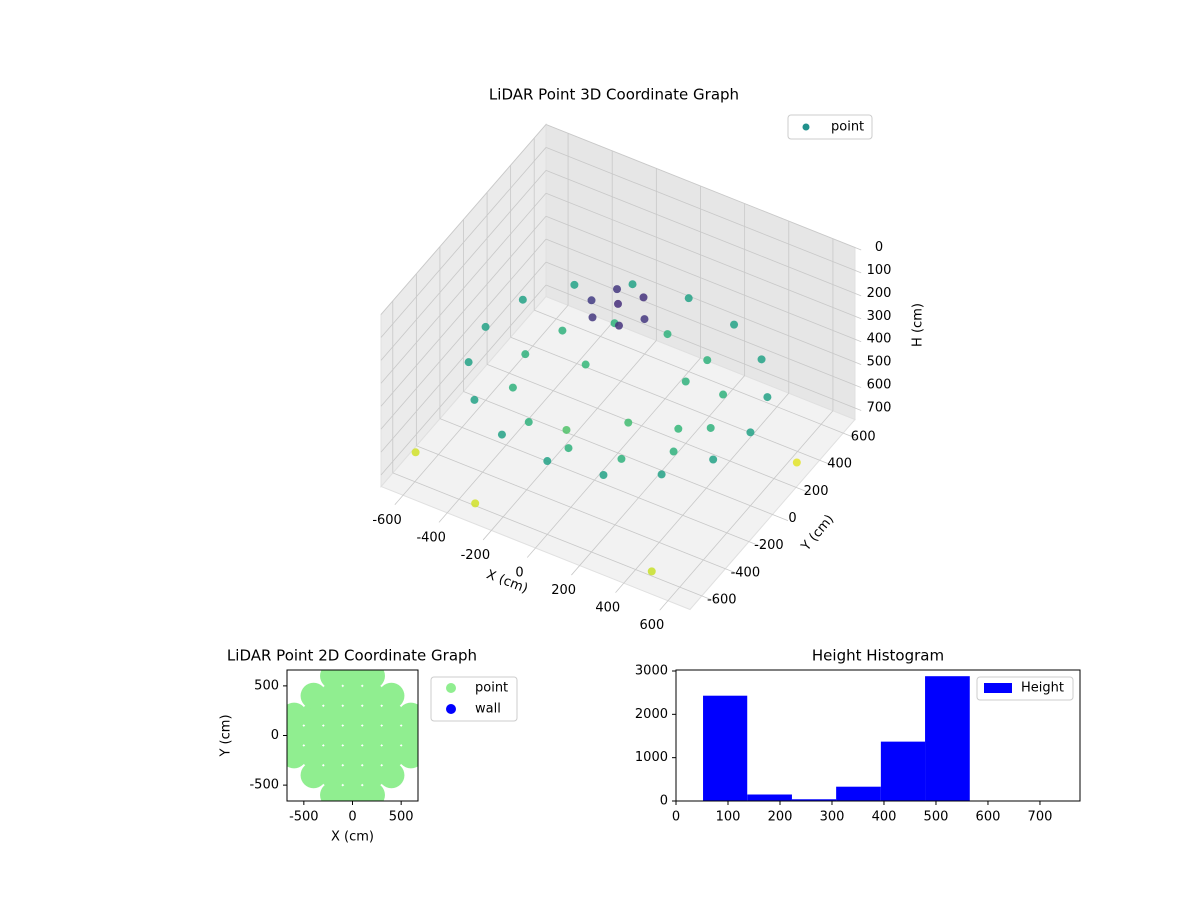  I want to click on legend-label: point, so click(847, 127).